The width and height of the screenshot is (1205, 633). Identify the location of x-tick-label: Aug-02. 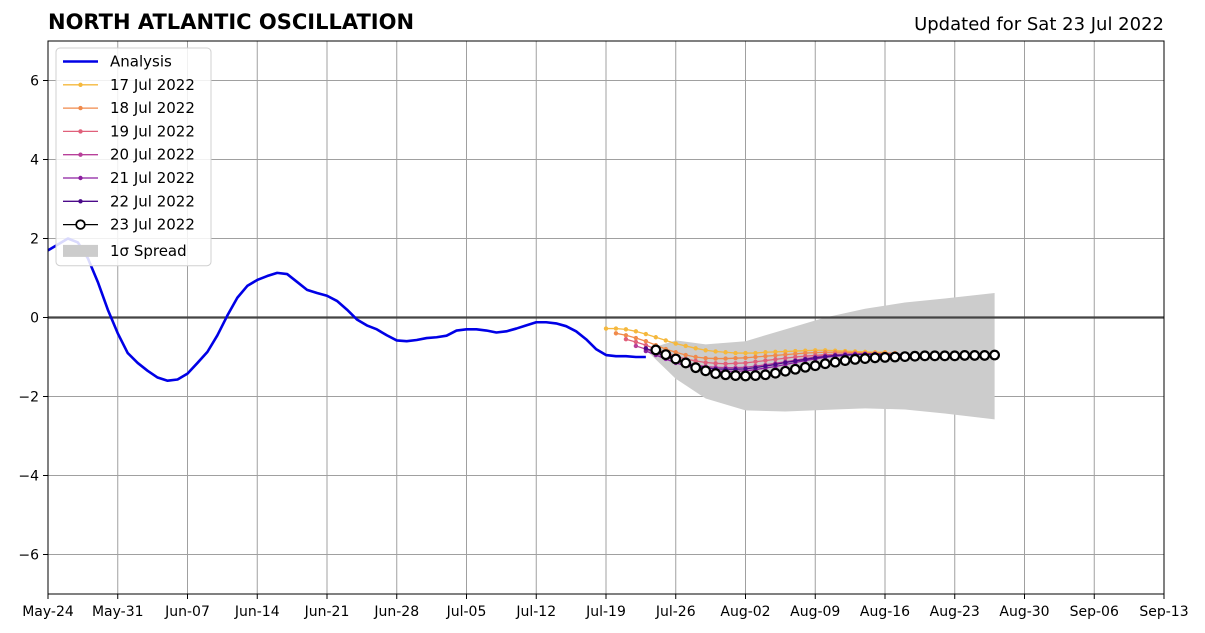
(745, 612).